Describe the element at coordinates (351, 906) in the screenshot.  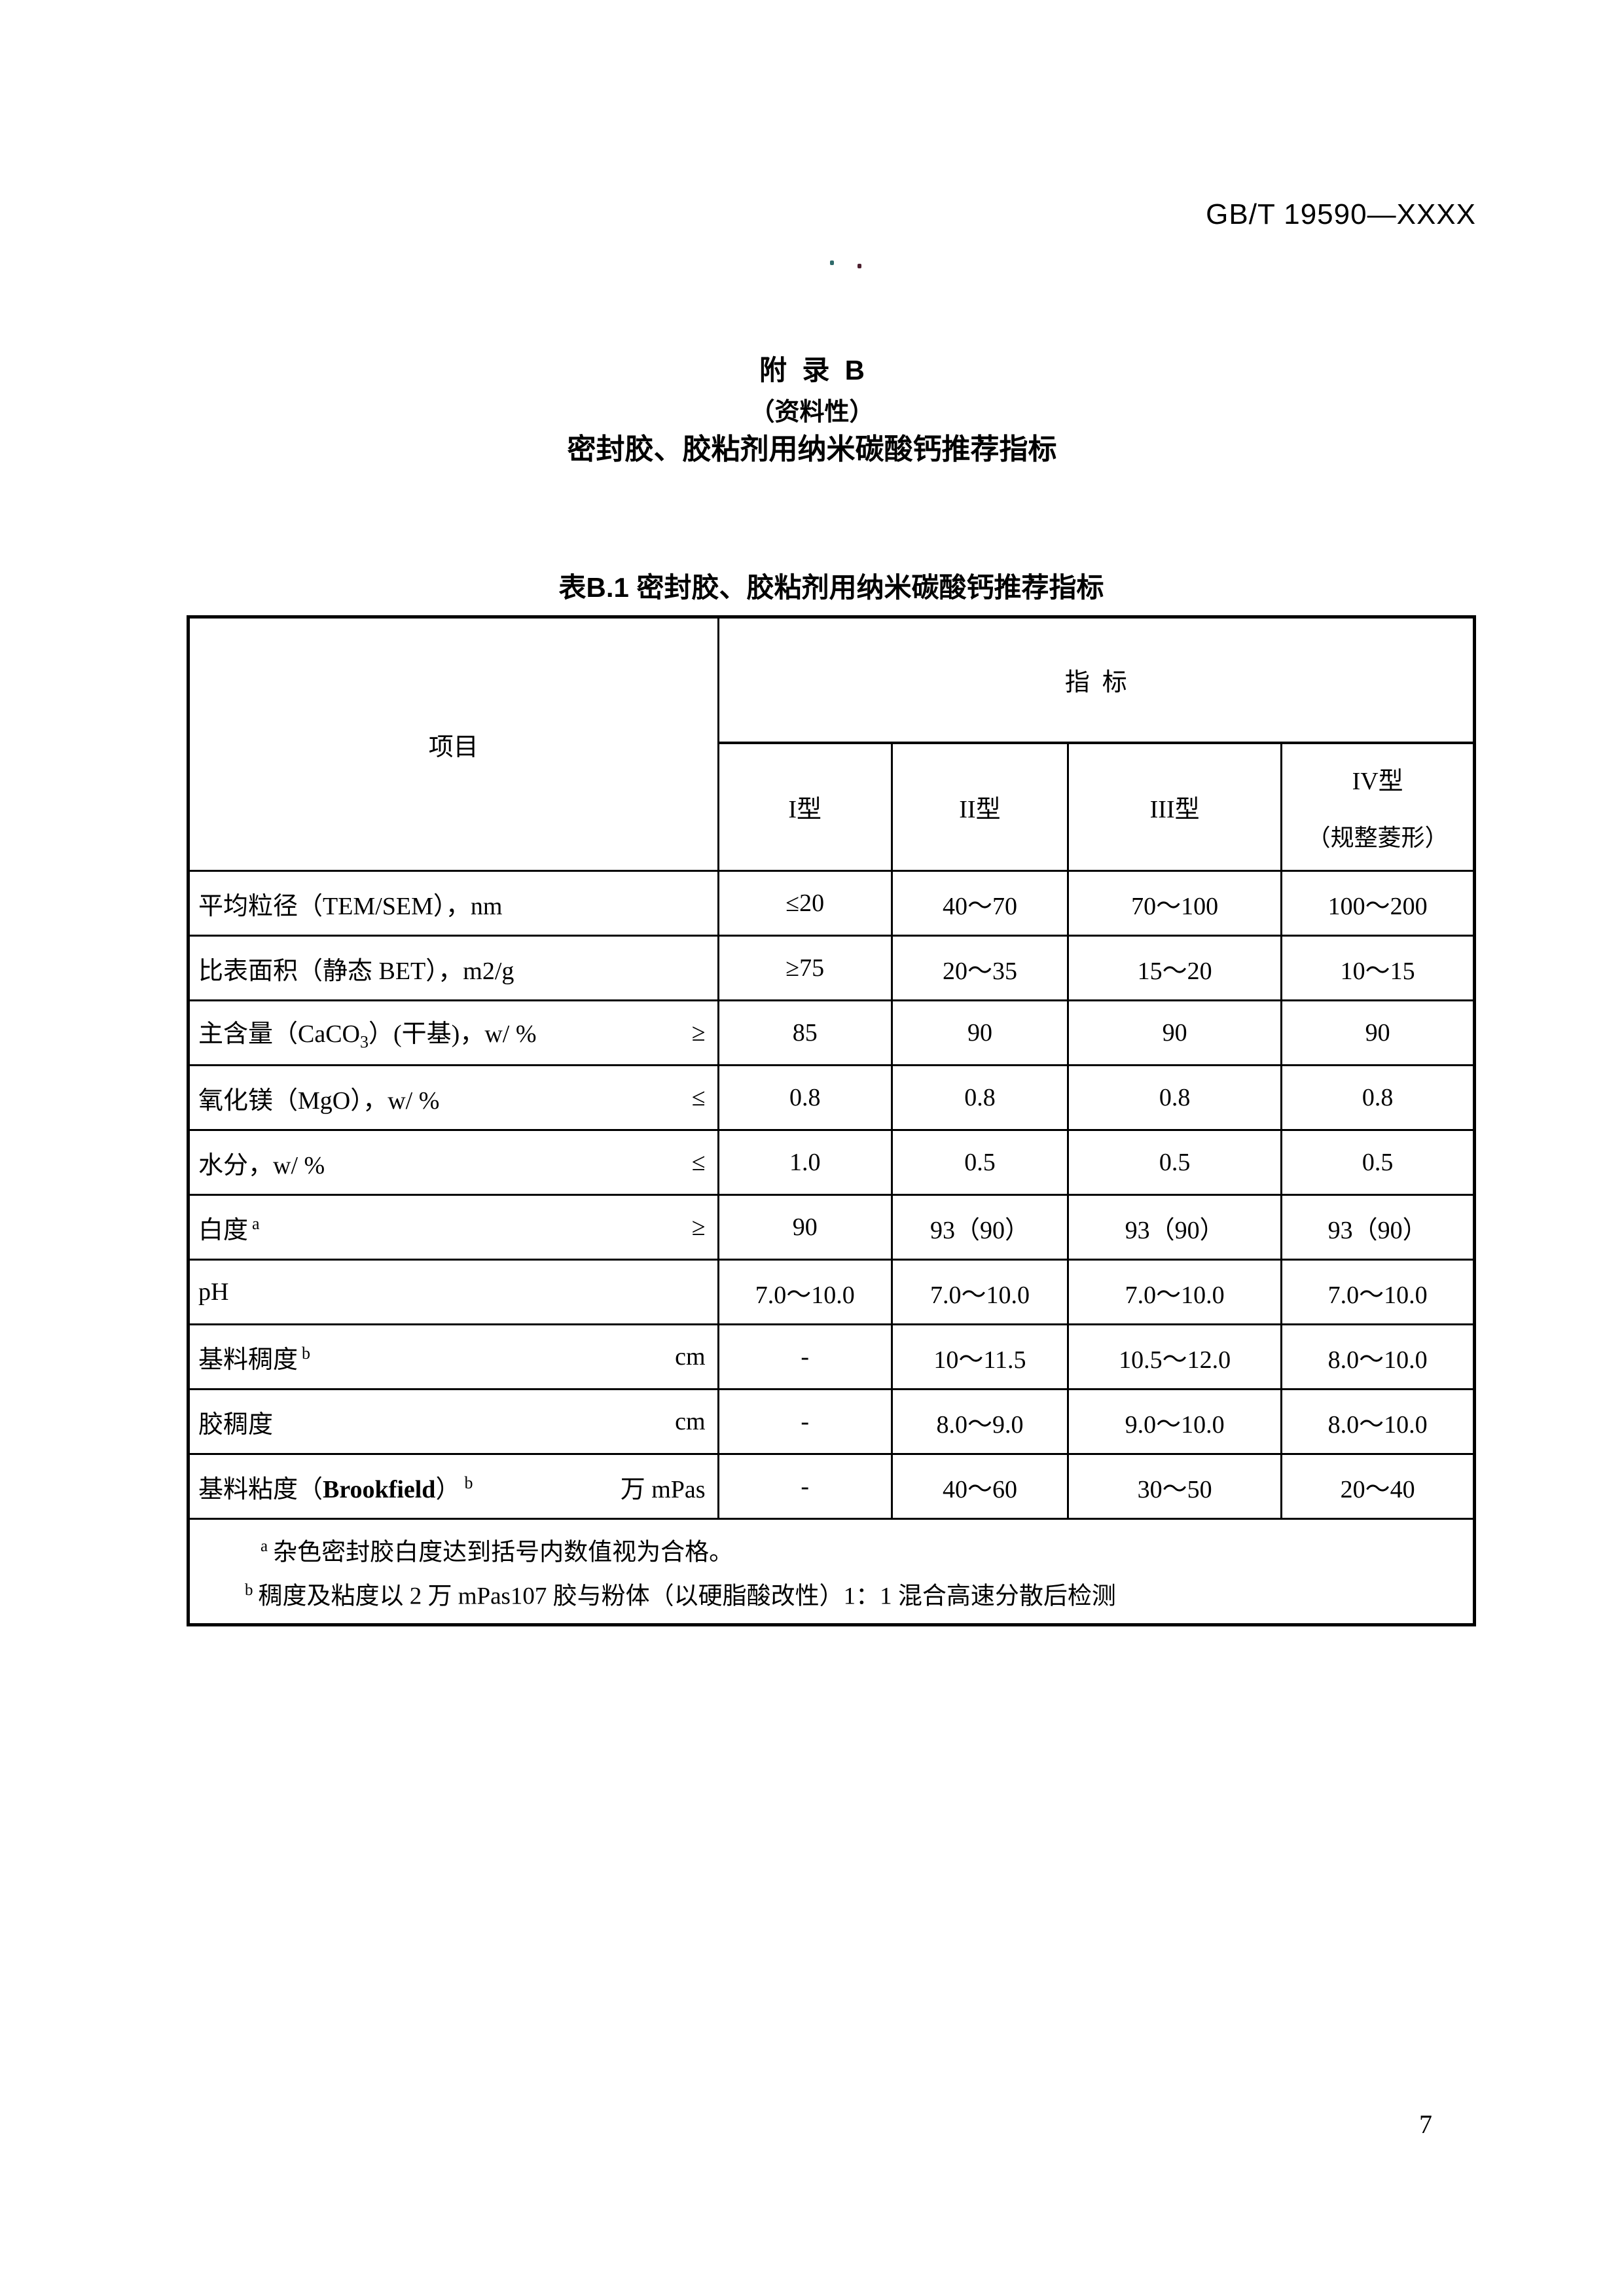
I see `row-label: 平均粒径（TEM/SEM），nm` at that location.